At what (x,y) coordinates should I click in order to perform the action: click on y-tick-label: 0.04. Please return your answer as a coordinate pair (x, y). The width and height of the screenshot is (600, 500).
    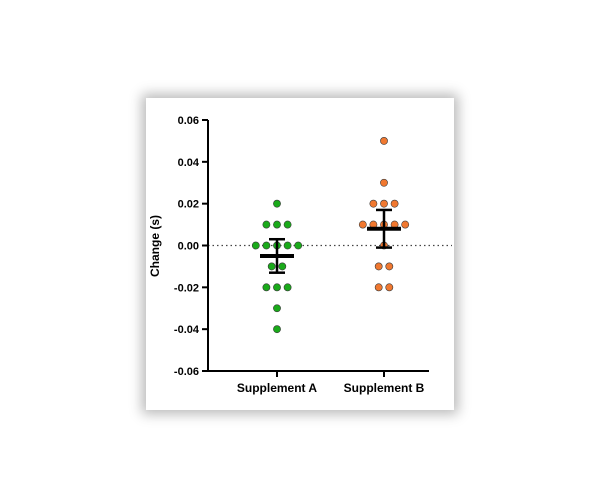
    Looking at the image, I should click on (189, 163).